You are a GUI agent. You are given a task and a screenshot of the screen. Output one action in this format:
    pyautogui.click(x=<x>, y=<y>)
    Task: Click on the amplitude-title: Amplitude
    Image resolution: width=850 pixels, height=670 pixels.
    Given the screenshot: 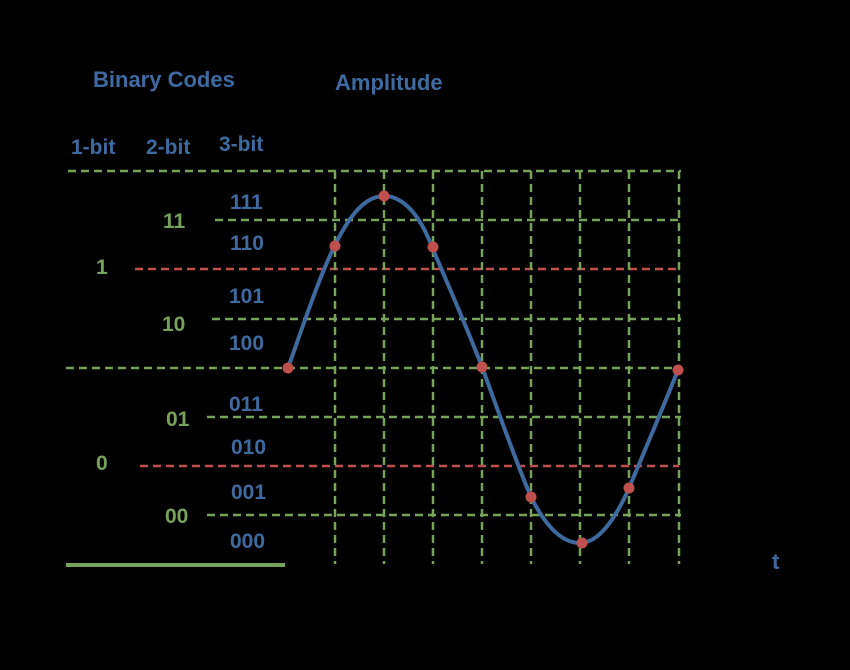 What is the action you would take?
    pyautogui.click(x=389, y=82)
    